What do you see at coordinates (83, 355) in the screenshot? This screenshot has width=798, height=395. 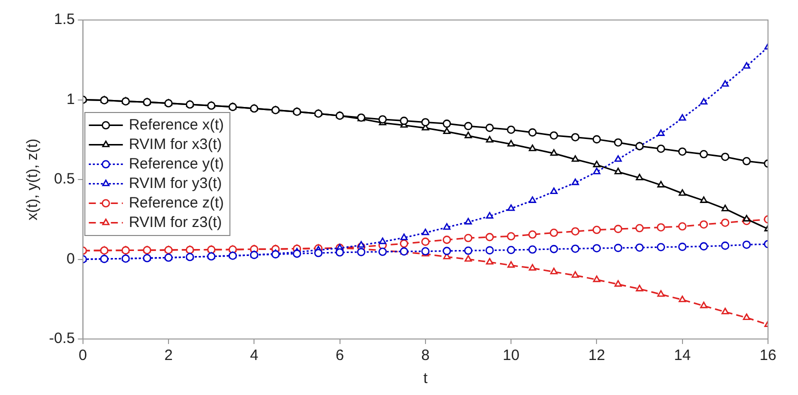 I see `x-tick-label: 0` at bounding box center [83, 355].